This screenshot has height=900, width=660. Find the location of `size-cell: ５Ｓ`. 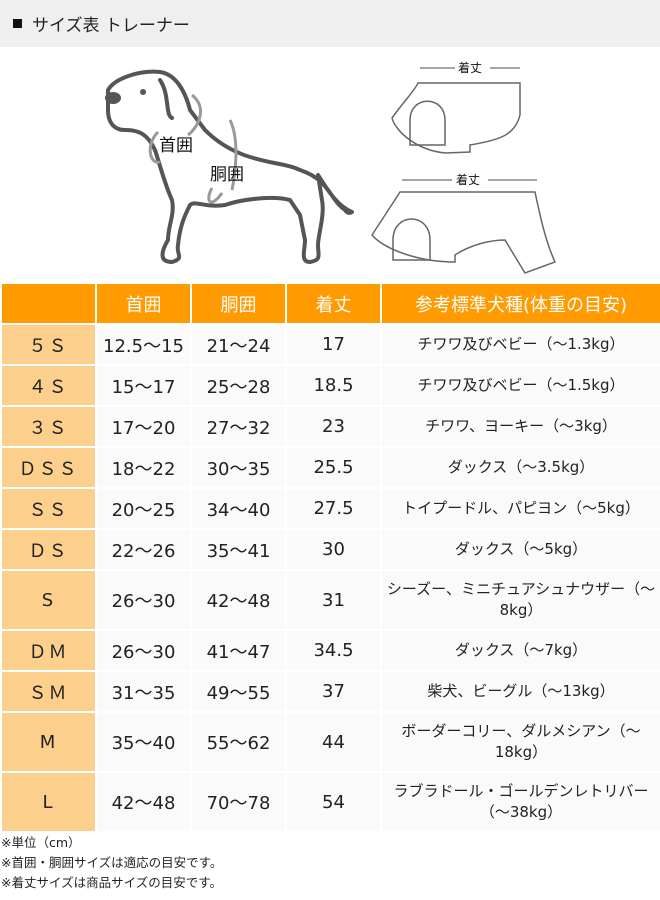

size-cell: ５Ｓ is located at coordinates (48, 344).